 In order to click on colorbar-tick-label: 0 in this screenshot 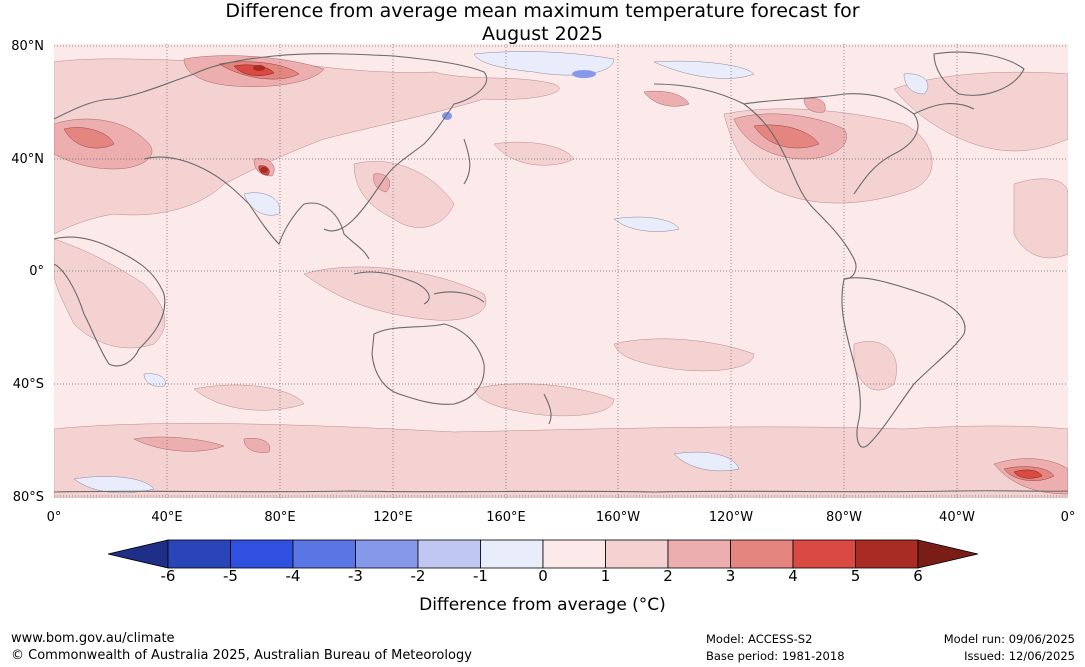, I will do `click(543, 576)`.